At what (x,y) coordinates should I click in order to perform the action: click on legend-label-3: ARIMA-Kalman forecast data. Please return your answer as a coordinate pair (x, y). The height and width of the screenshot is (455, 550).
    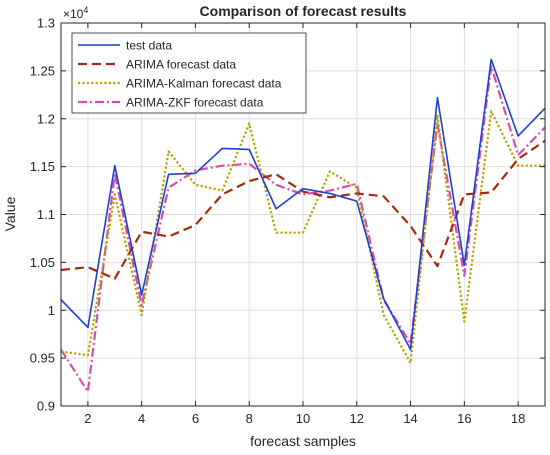
    Looking at the image, I should click on (204, 84).